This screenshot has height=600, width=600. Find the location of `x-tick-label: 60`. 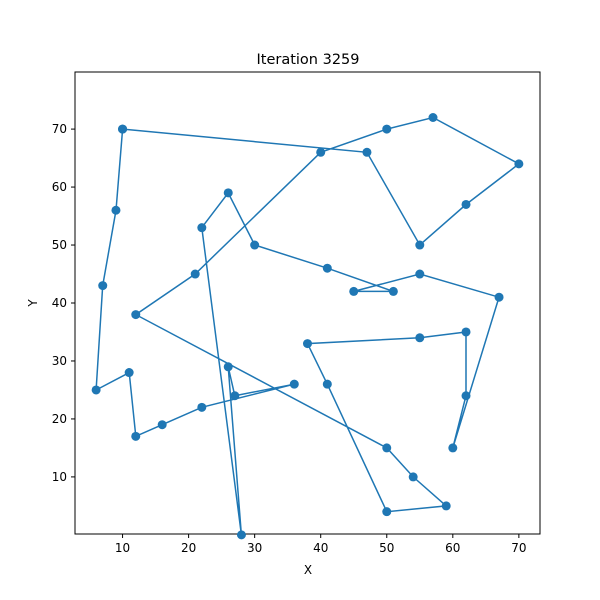

x-tick-label: 60 is located at coordinates (452, 548).